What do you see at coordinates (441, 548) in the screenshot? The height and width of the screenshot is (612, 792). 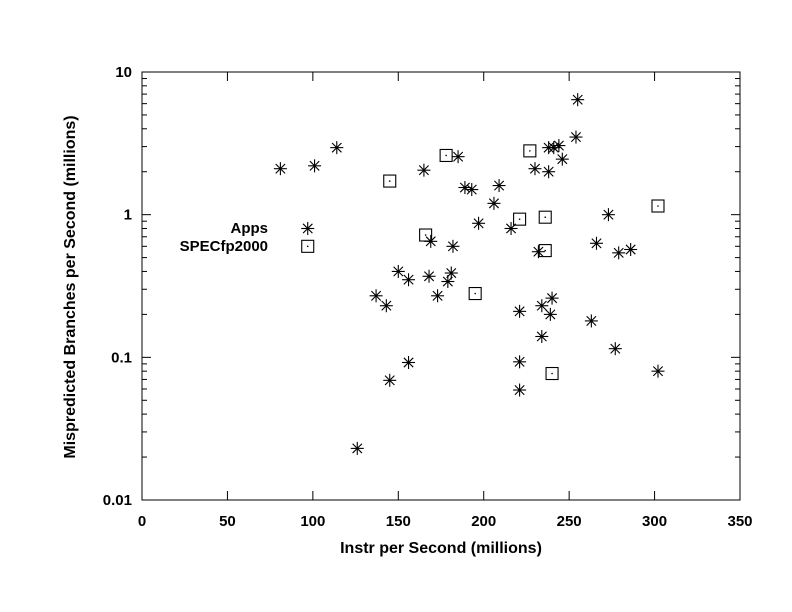 I see `x-axis-title: Instr per Second (millions)` at bounding box center [441, 548].